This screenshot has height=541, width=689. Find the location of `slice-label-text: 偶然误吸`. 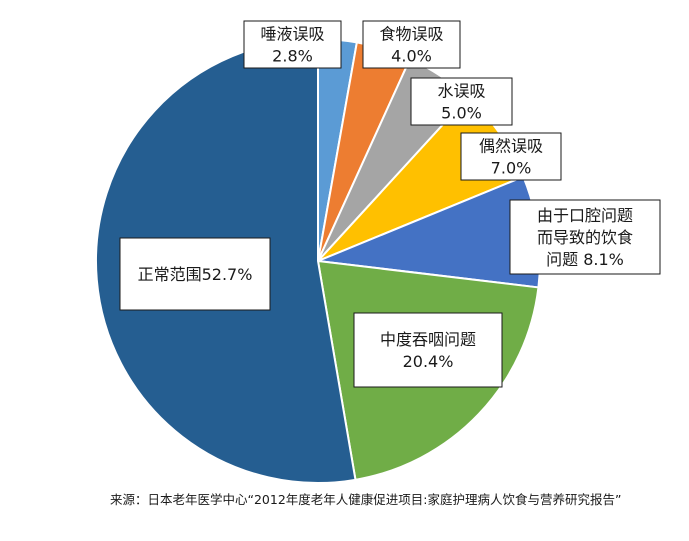

slice-label-text: 偶然误吸 is located at coordinates (511, 146).